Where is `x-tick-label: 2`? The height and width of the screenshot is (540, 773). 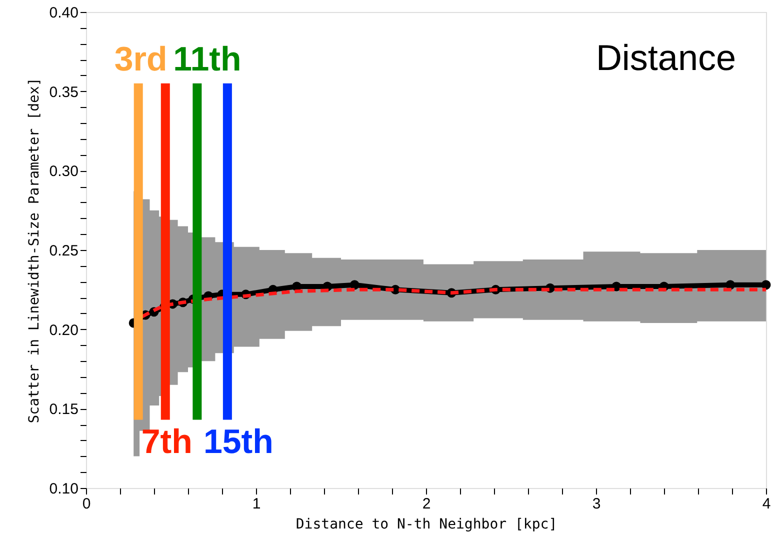
x-tick-label: 2 is located at coordinates (426, 504).